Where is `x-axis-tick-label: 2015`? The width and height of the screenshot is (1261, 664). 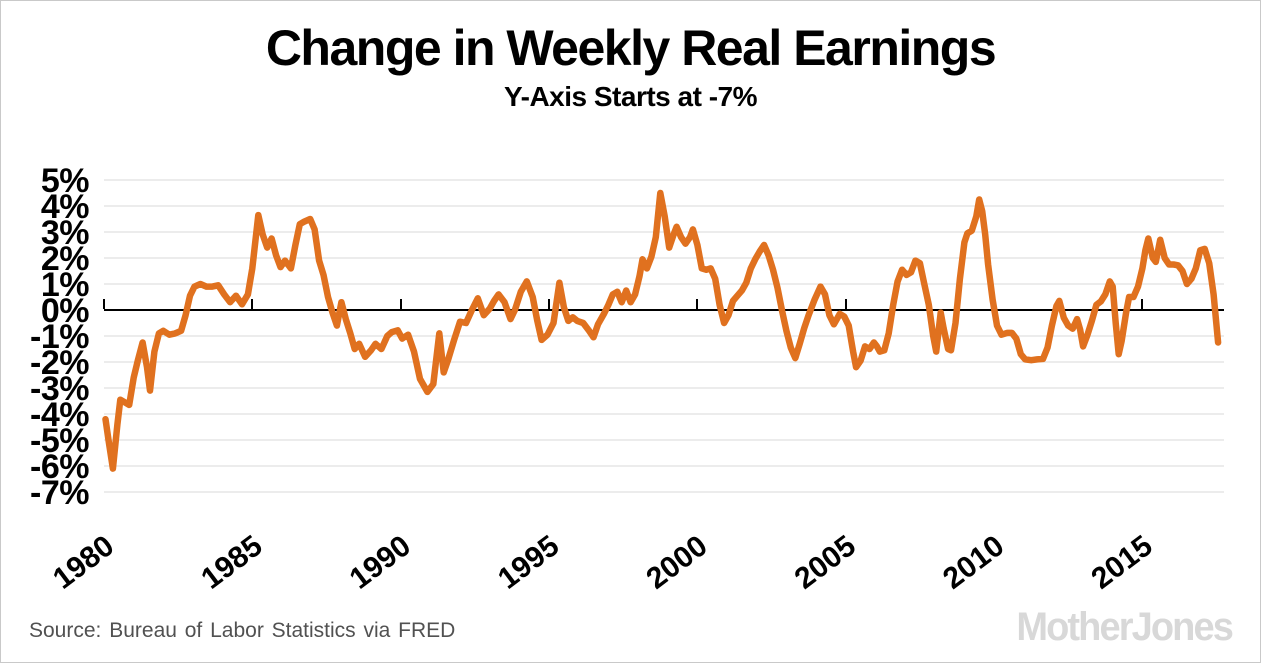 x-axis-tick-label: 2015 is located at coordinates (1121, 562).